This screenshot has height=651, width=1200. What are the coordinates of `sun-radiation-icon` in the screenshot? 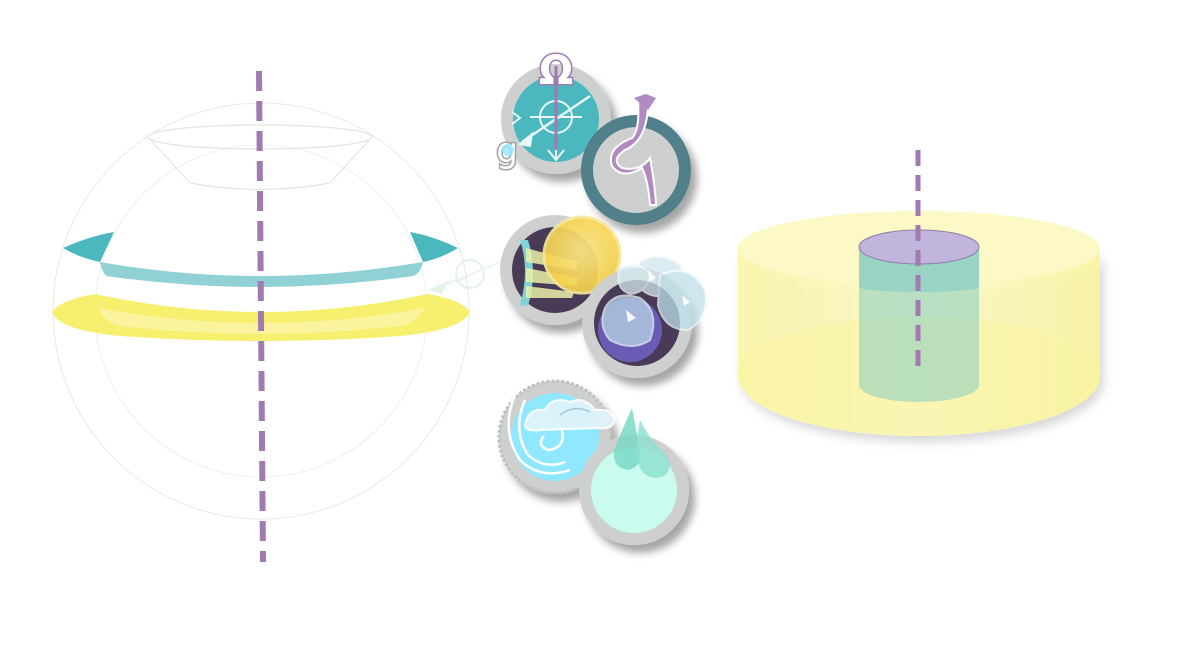 It's located at (561, 270).